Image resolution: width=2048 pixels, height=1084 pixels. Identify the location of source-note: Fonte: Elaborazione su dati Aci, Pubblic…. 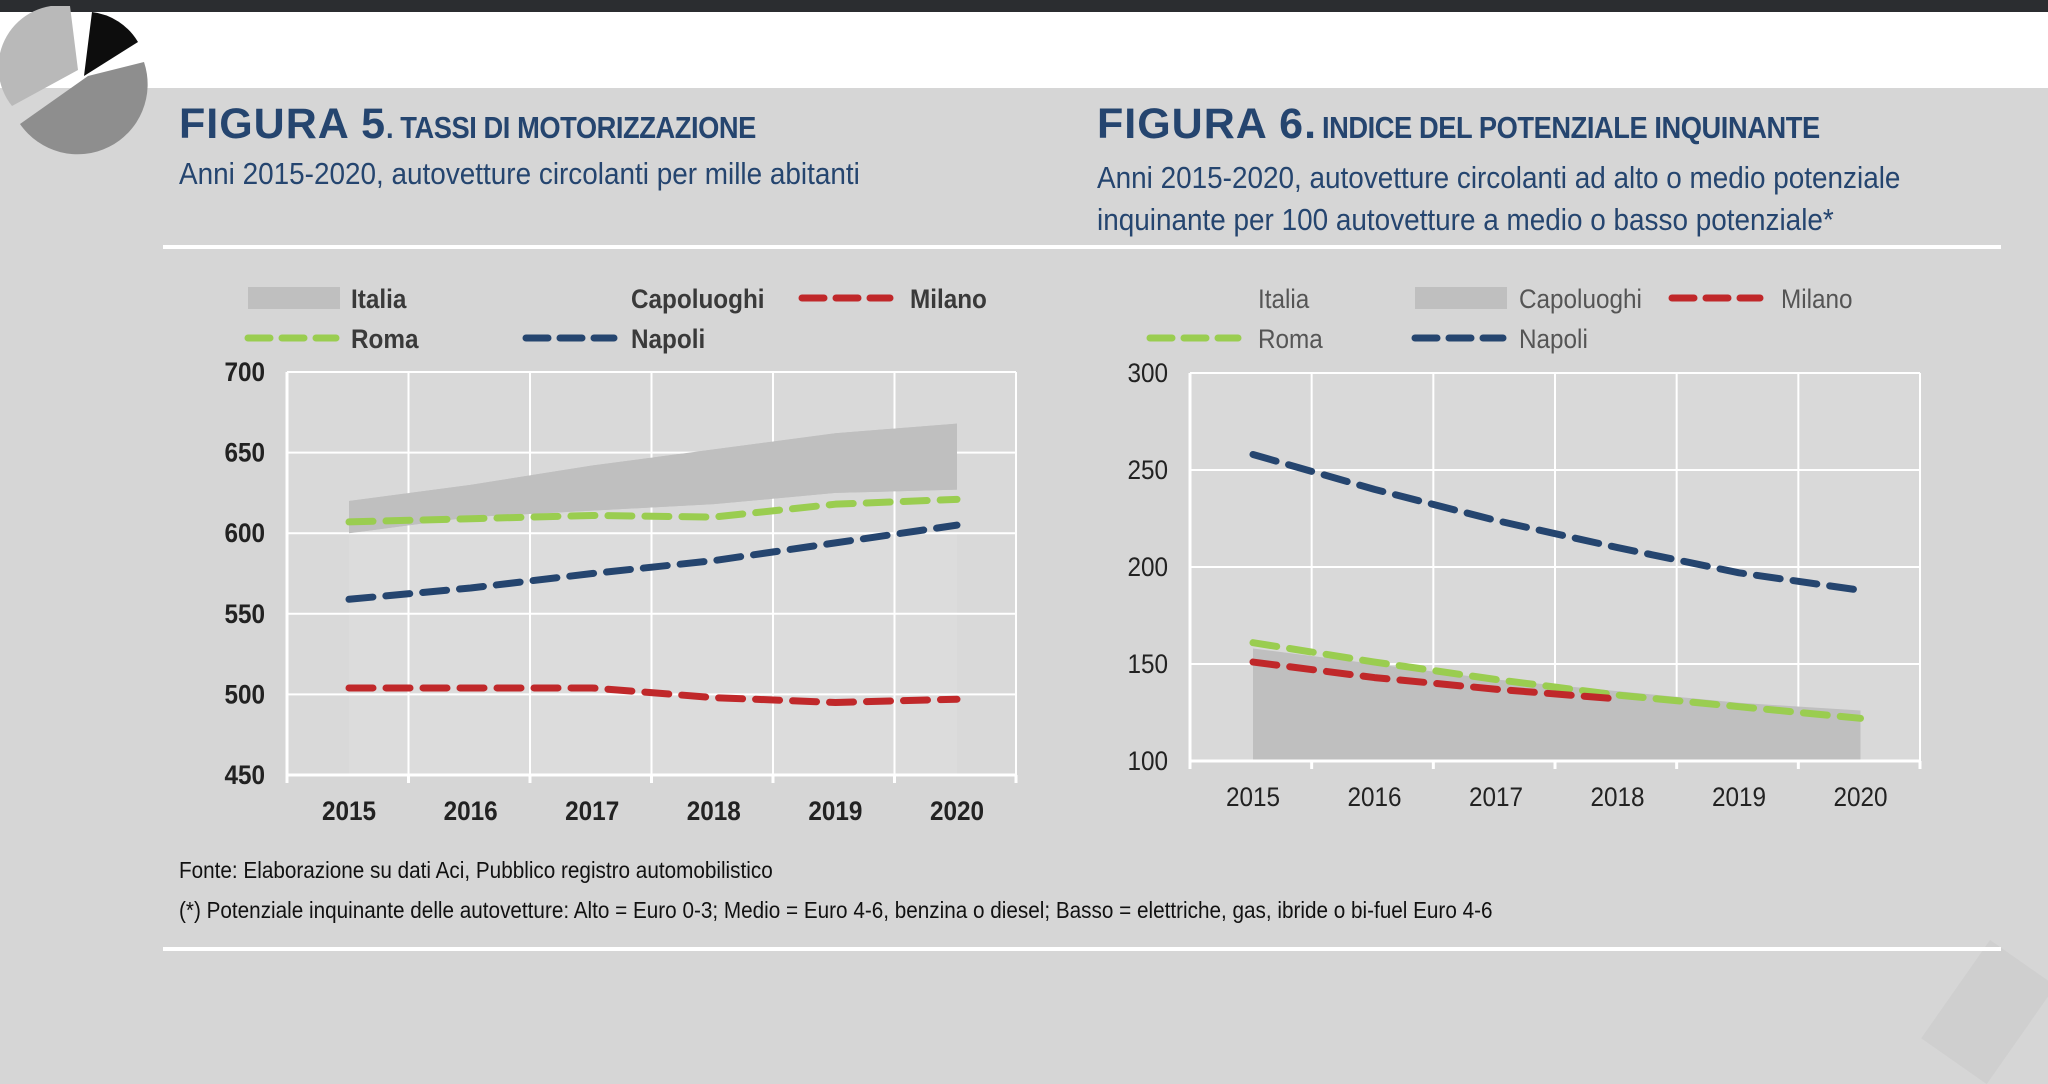
(476, 870).